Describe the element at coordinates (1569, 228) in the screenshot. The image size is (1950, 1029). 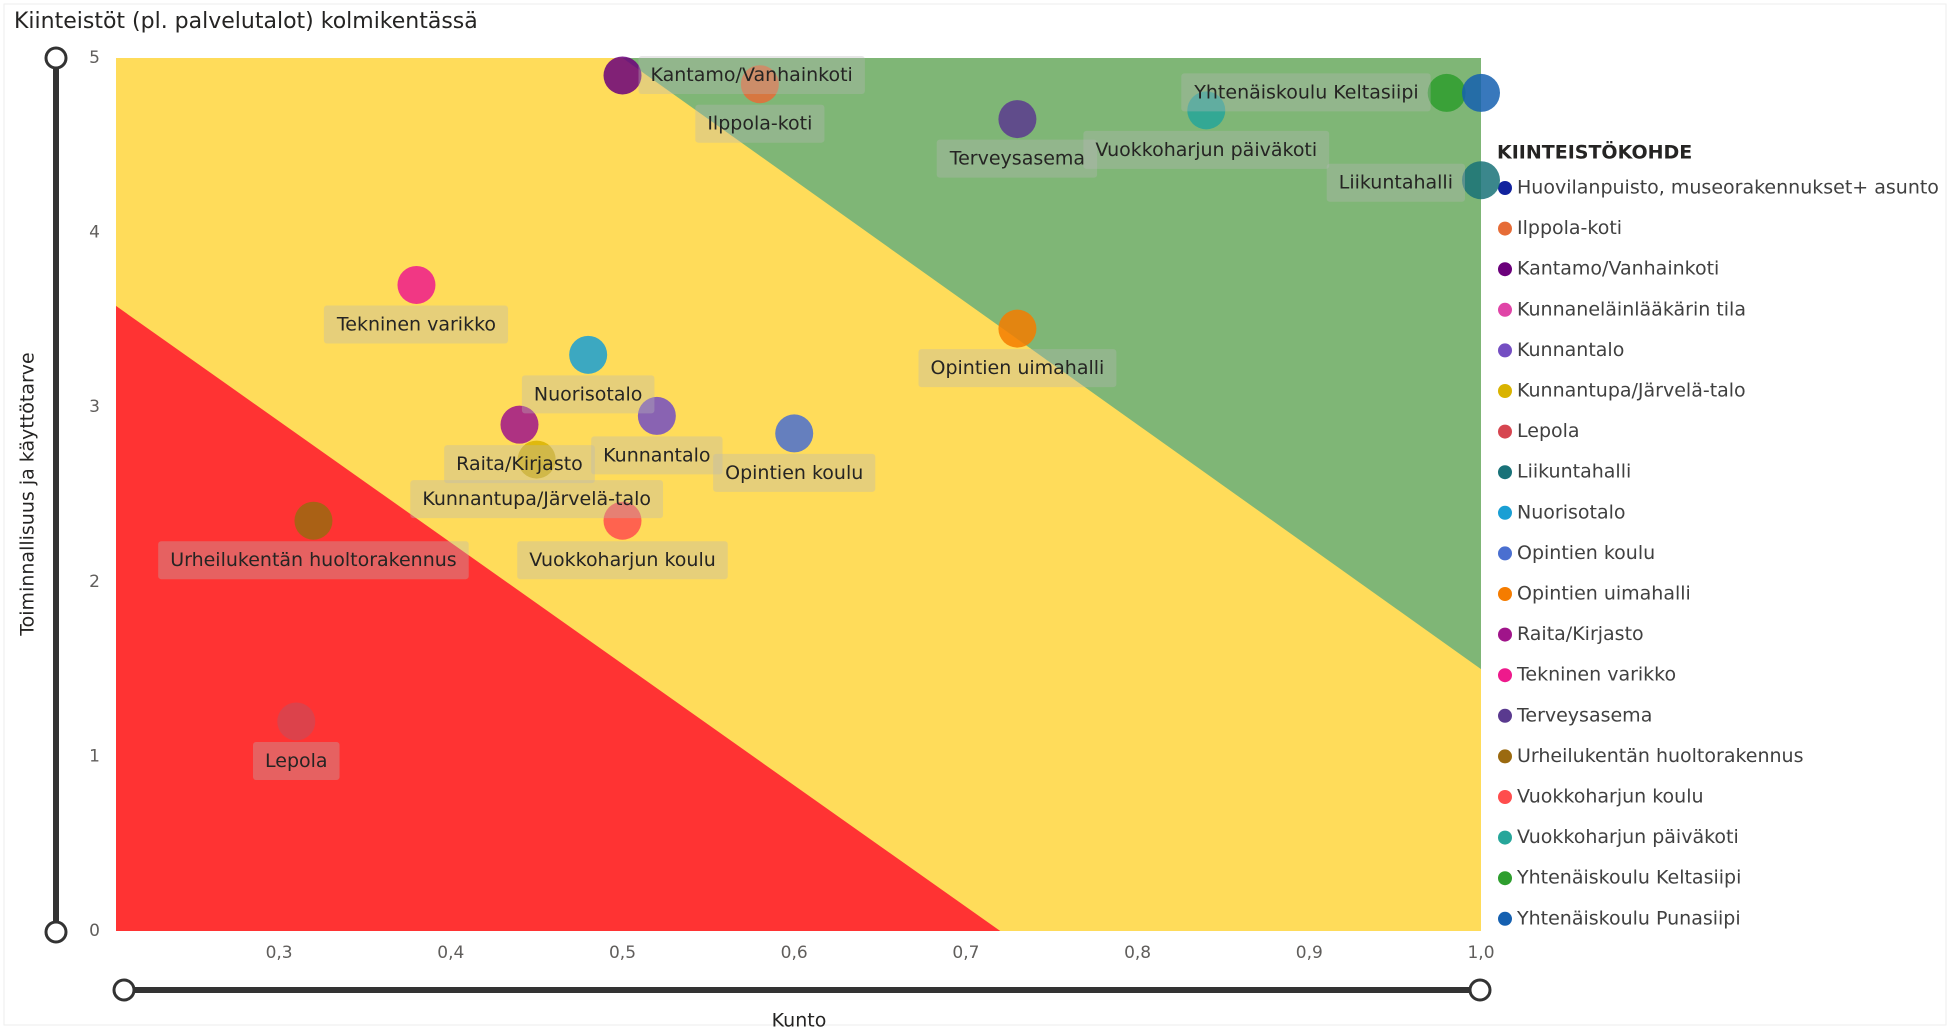
I see `legend-label: Ilppola-koti` at that location.